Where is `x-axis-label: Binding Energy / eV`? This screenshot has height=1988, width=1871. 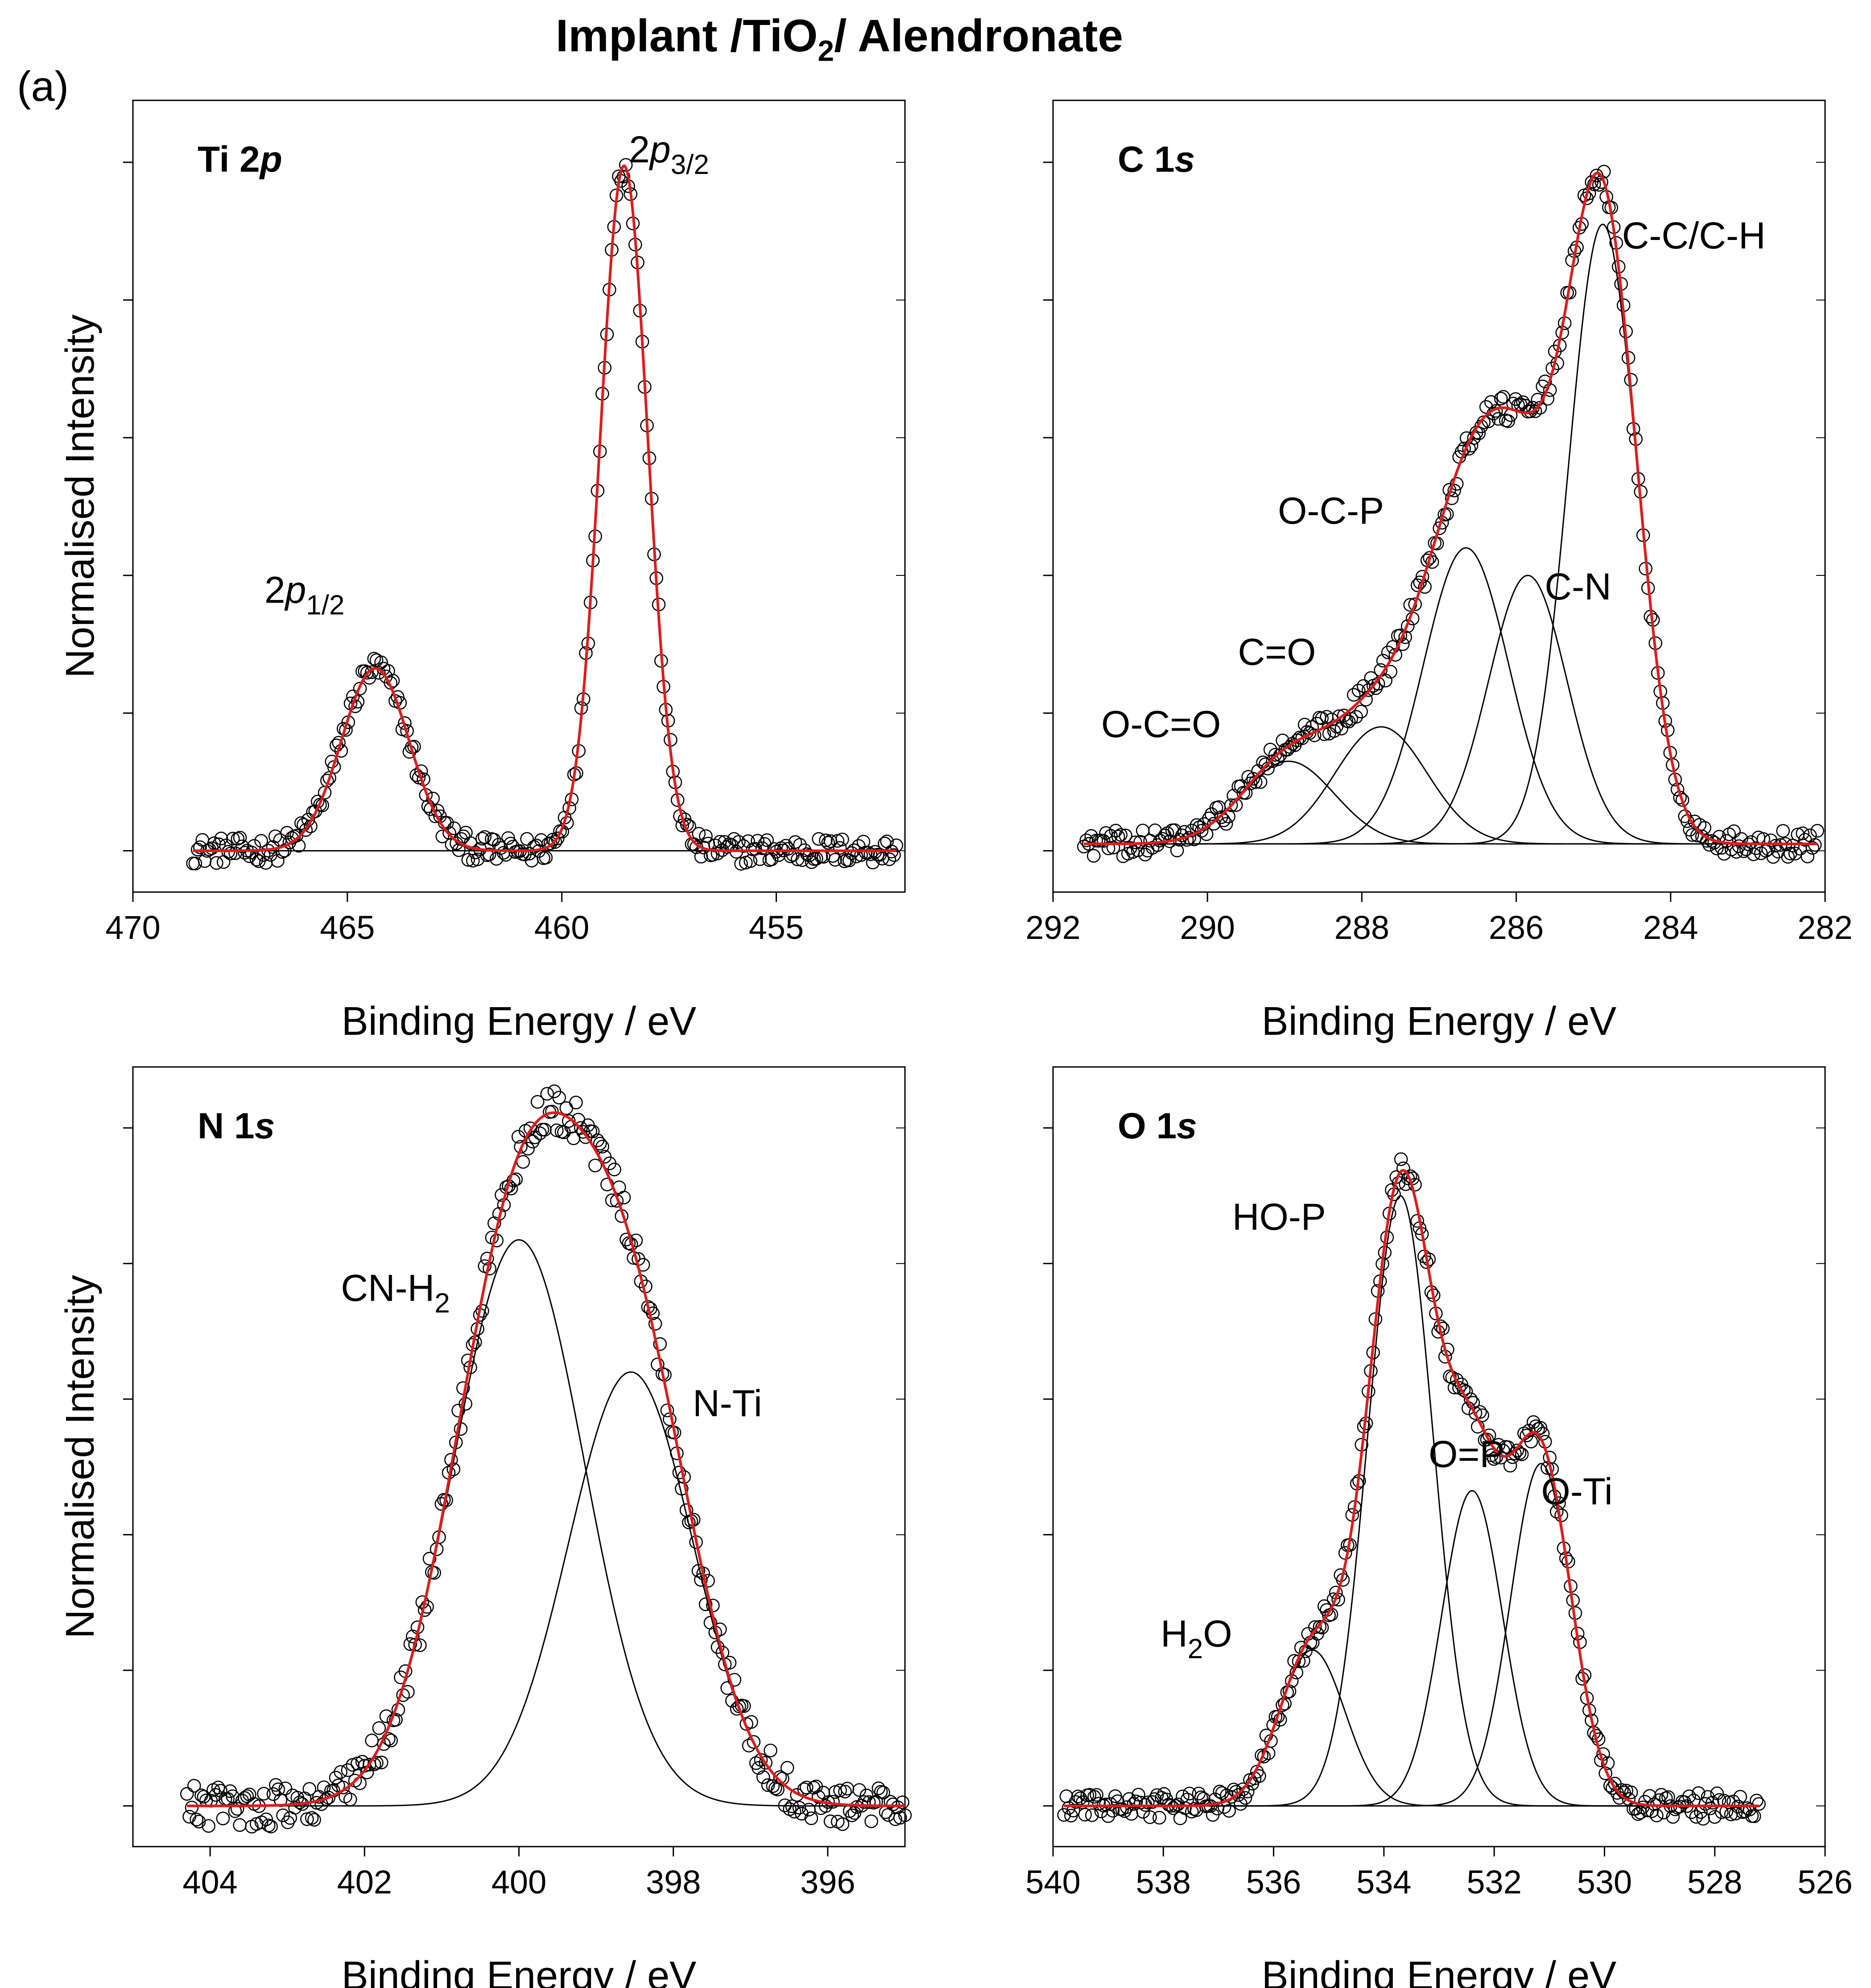
x-axis-label: Binding Energy / eV is located at coordinates (1439, 1971).